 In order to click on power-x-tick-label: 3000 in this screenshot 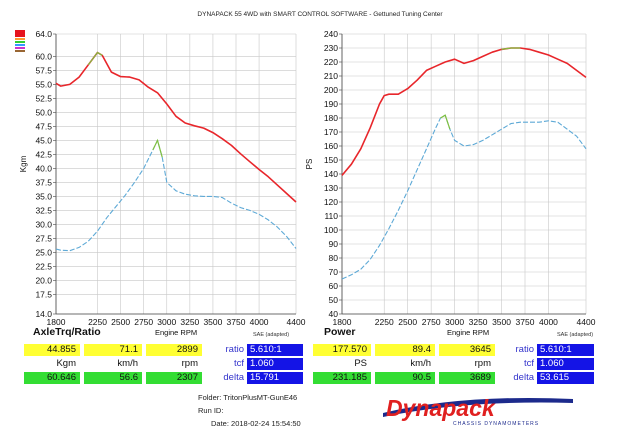, I will do `click(454, 322)`.